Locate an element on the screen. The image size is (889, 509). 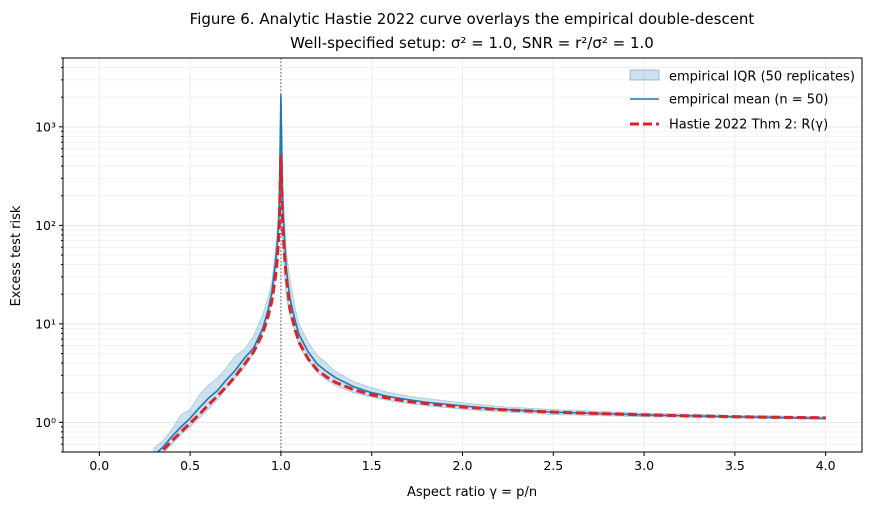
legend-label: empirical mean (n = 50) is located at coordinates (748, 100).